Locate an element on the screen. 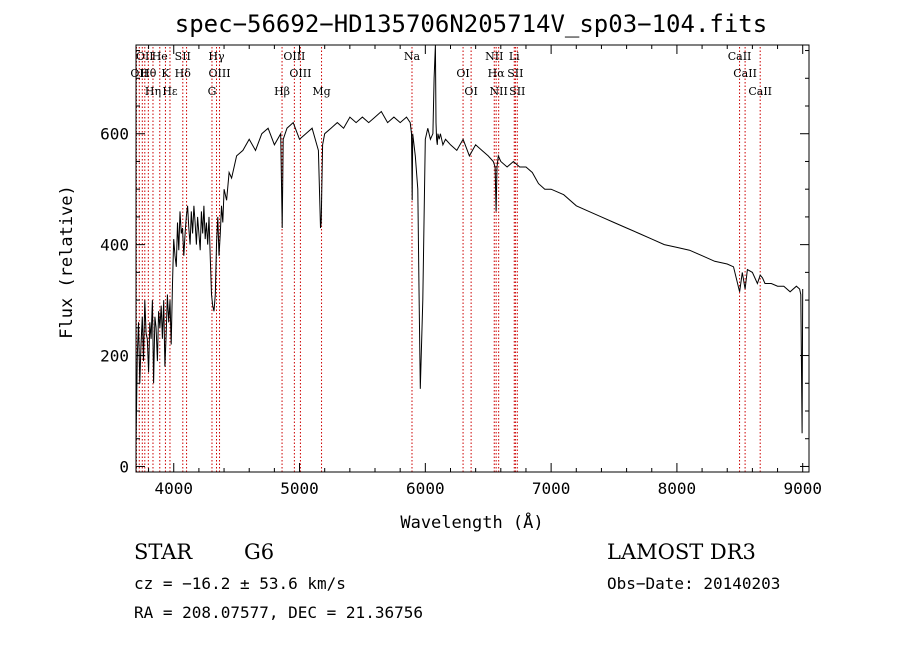  line-mark-label: Hδ is located at coordinates (183, 73).